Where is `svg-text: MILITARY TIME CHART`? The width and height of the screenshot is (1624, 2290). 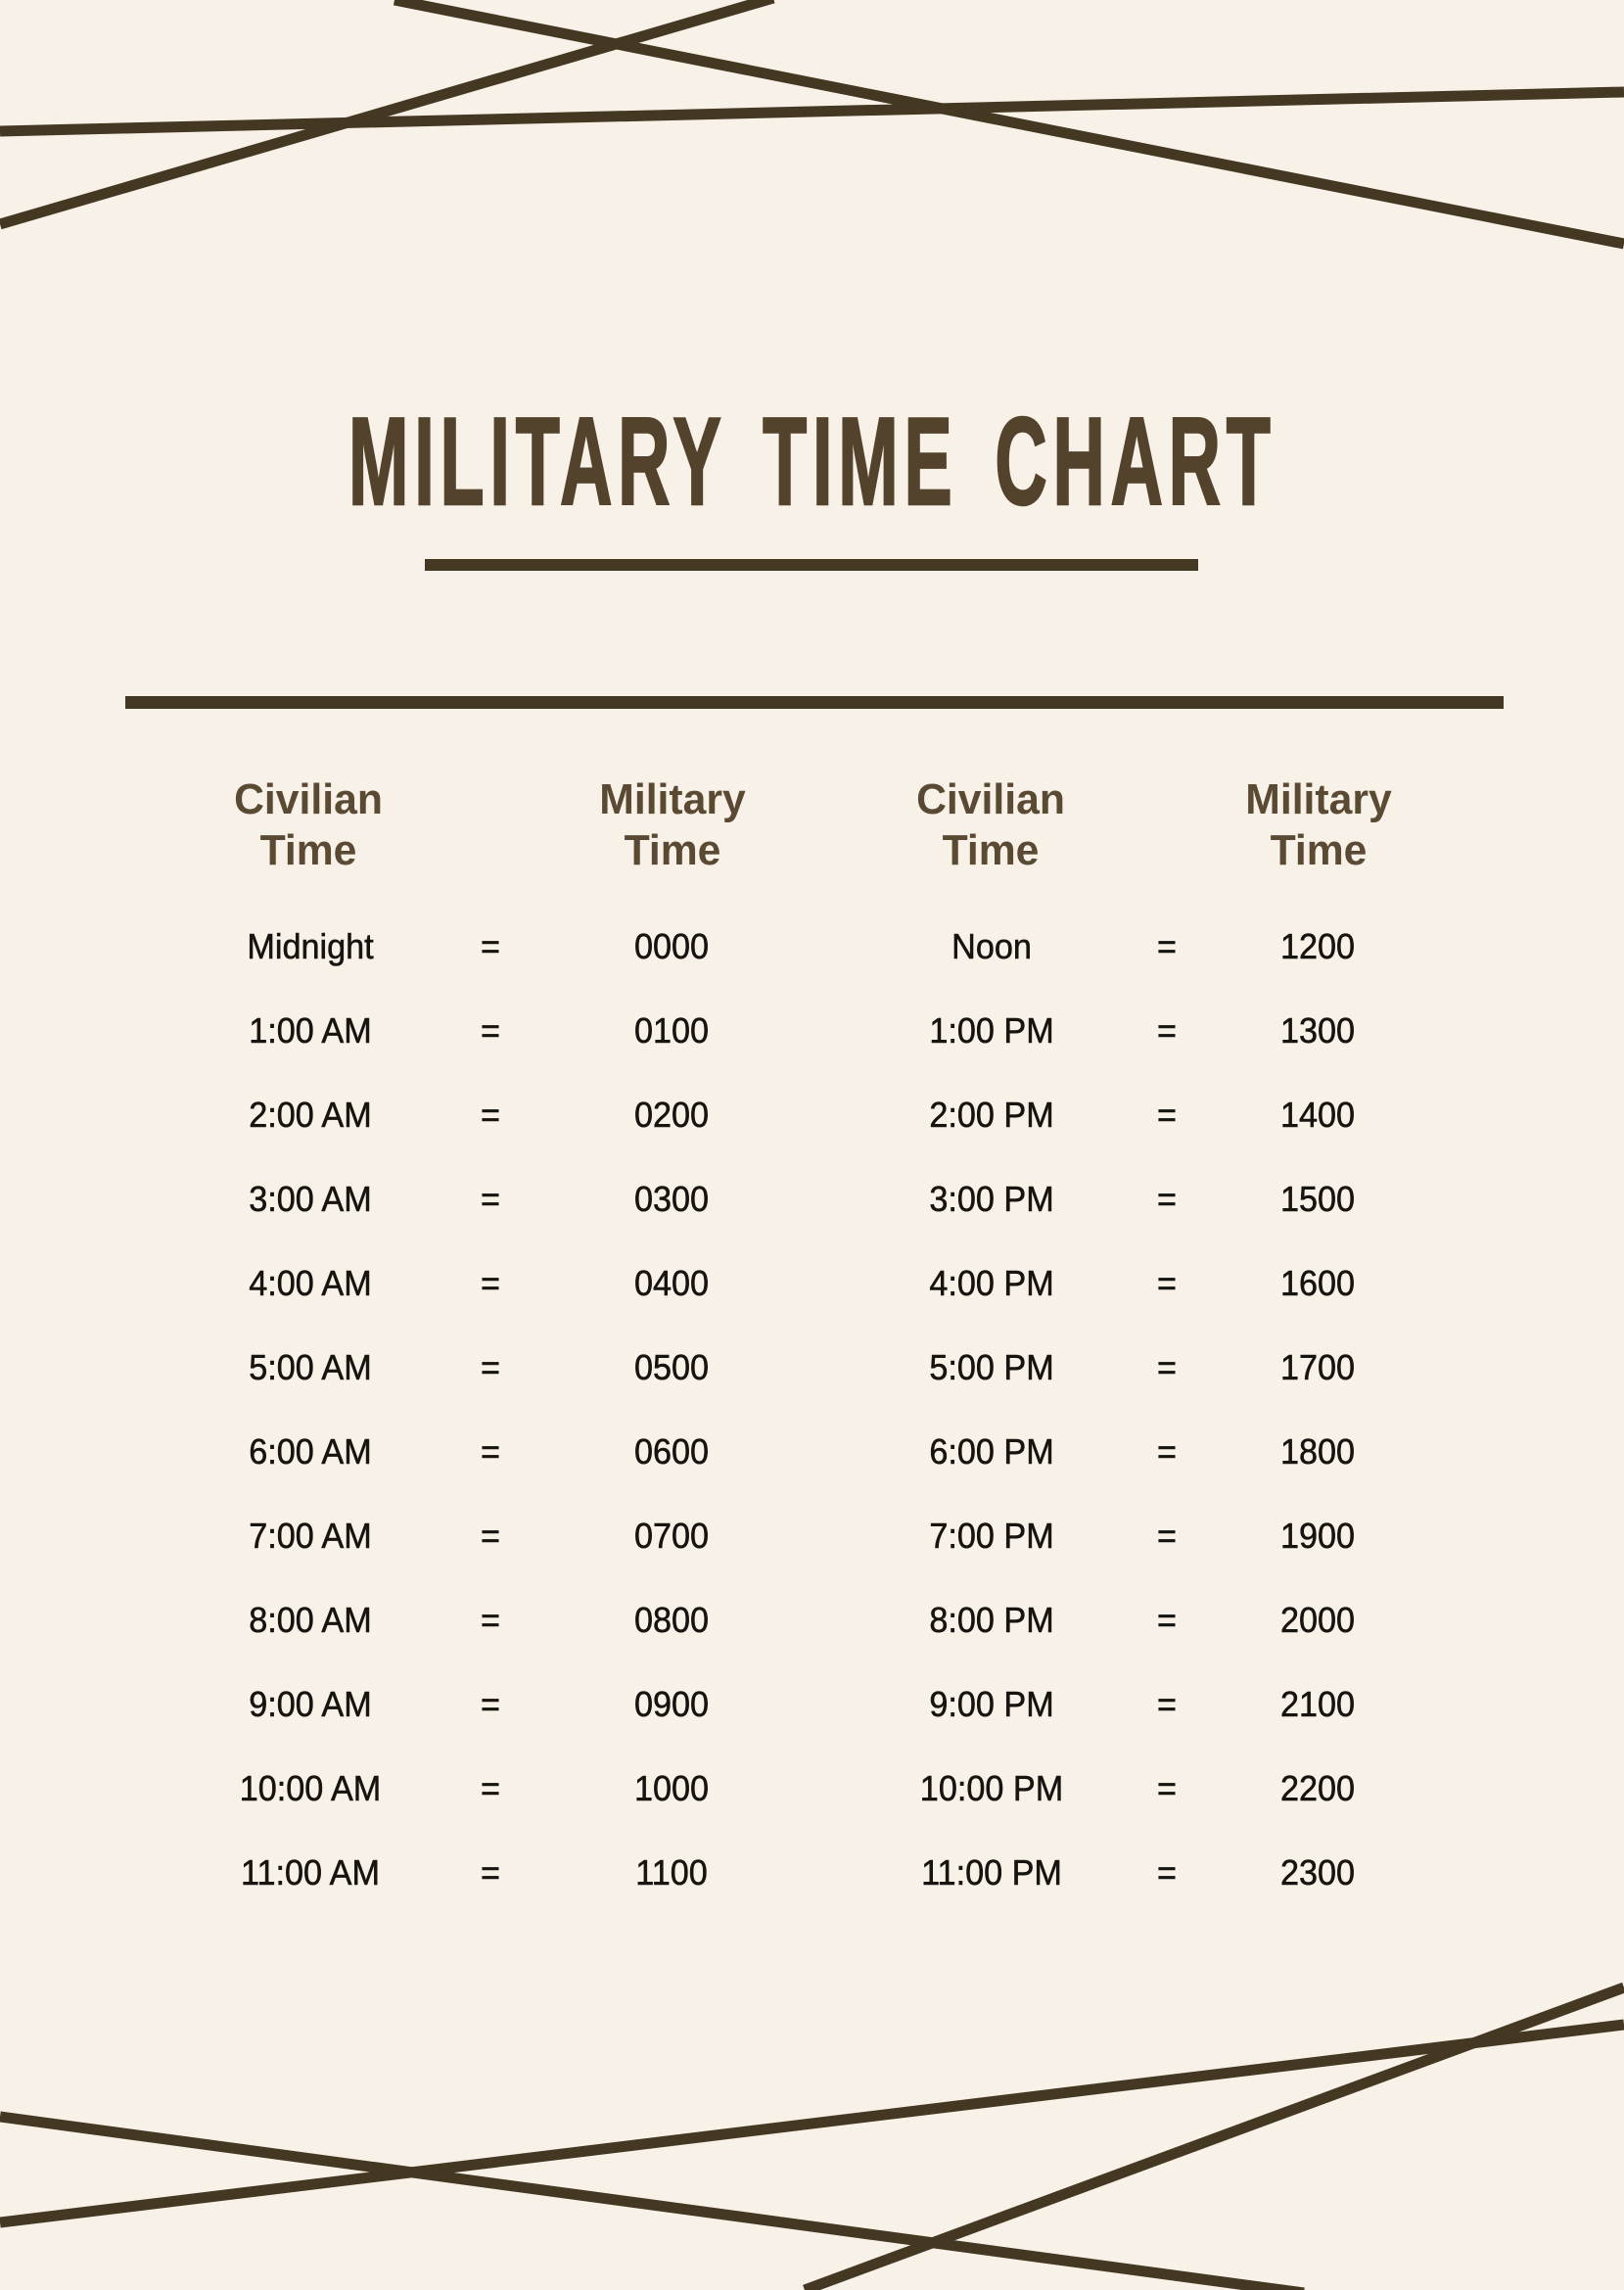 svg-text: MILITARY TIME CHART is located at coordinates (812, 462).